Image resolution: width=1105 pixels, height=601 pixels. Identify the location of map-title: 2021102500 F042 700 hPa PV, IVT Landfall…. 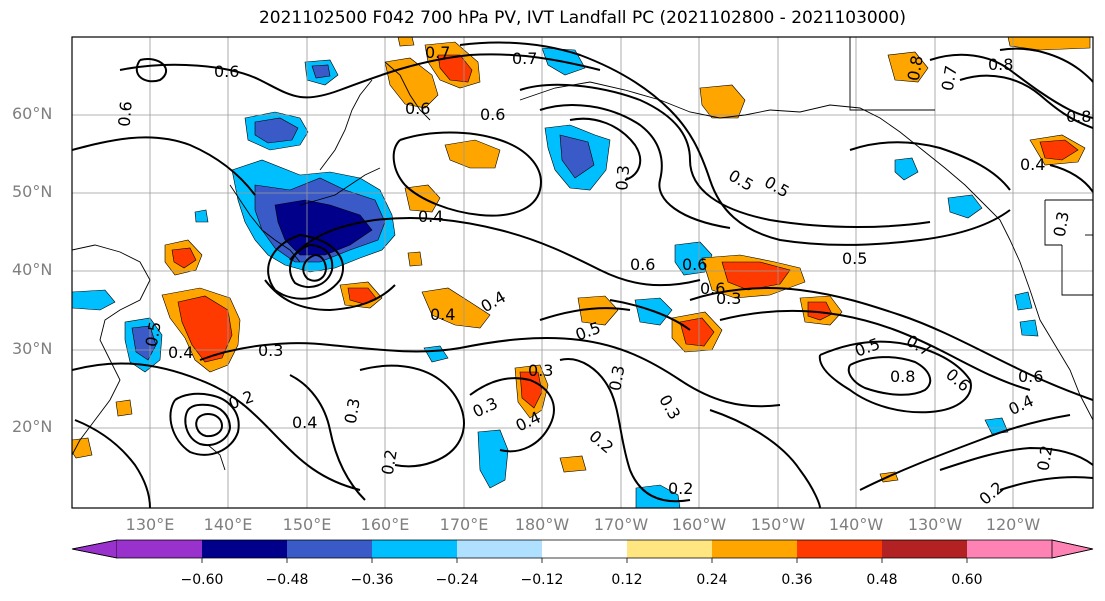
(582, 18).